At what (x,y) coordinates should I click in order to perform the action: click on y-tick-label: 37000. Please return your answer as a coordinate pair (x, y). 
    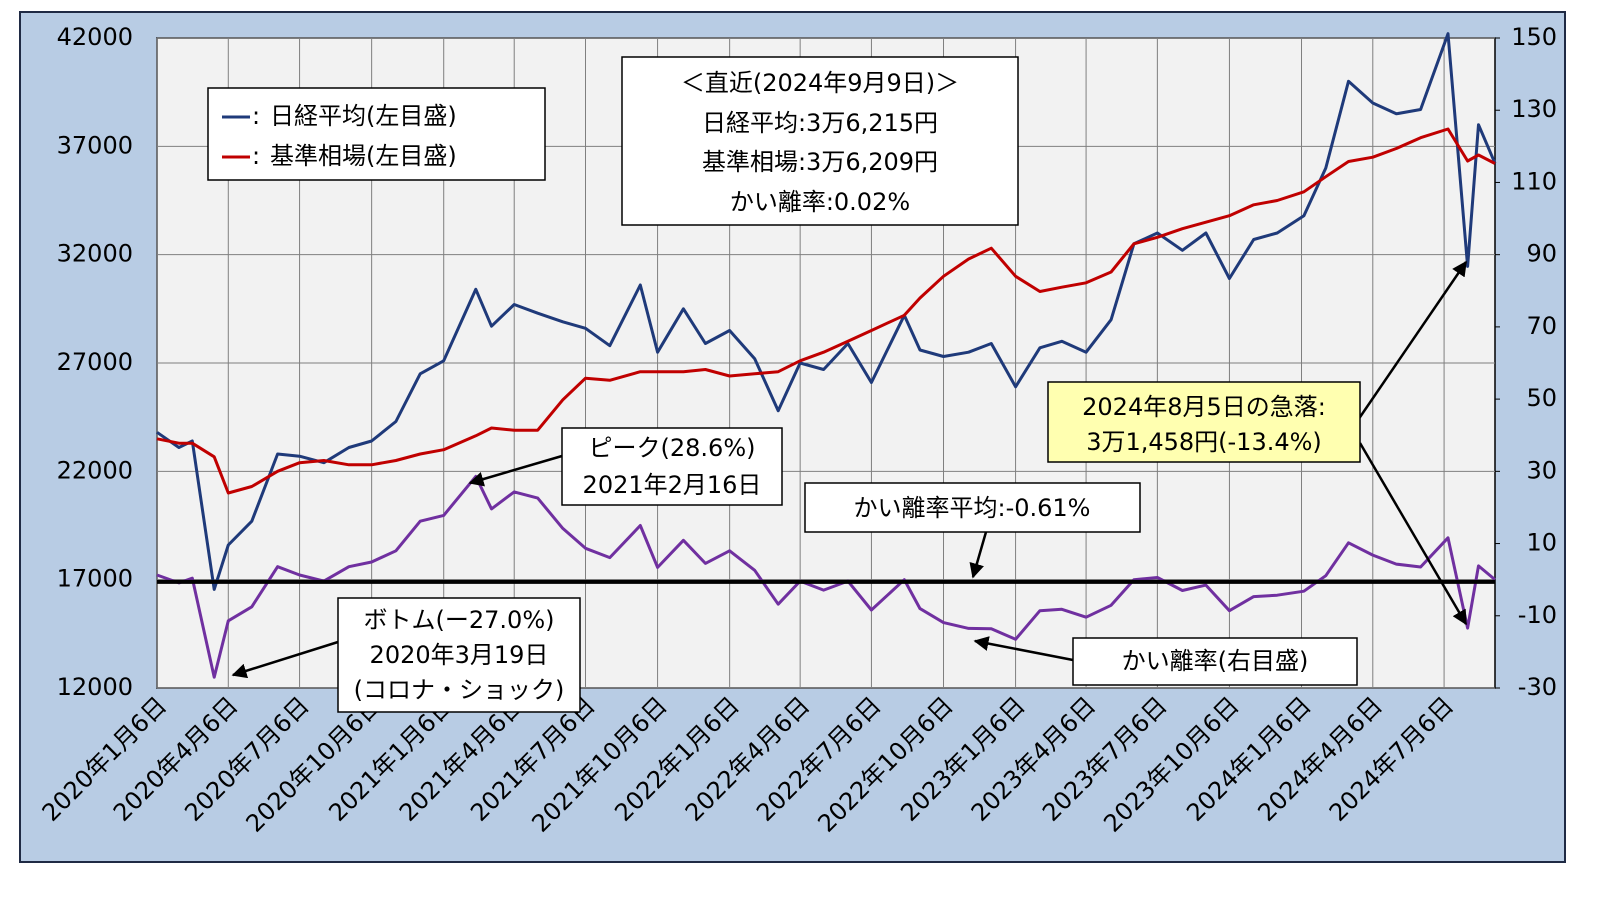
    Looking at the image, I should click on (95, 145).